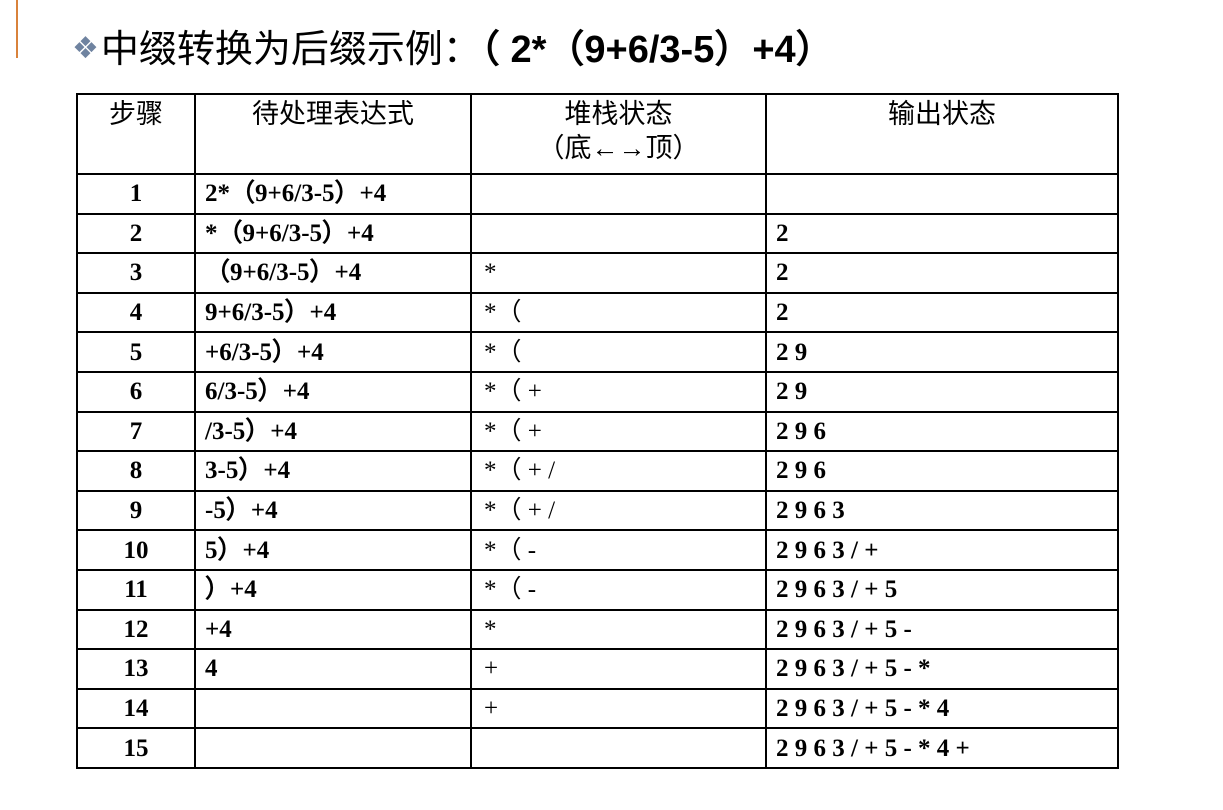 The width and height of the screenshot is (1223, 810). Describe the element at coordinates (333, 391) in the screenshot. I see `expression-cell: 6/3-5）+4` at that location.